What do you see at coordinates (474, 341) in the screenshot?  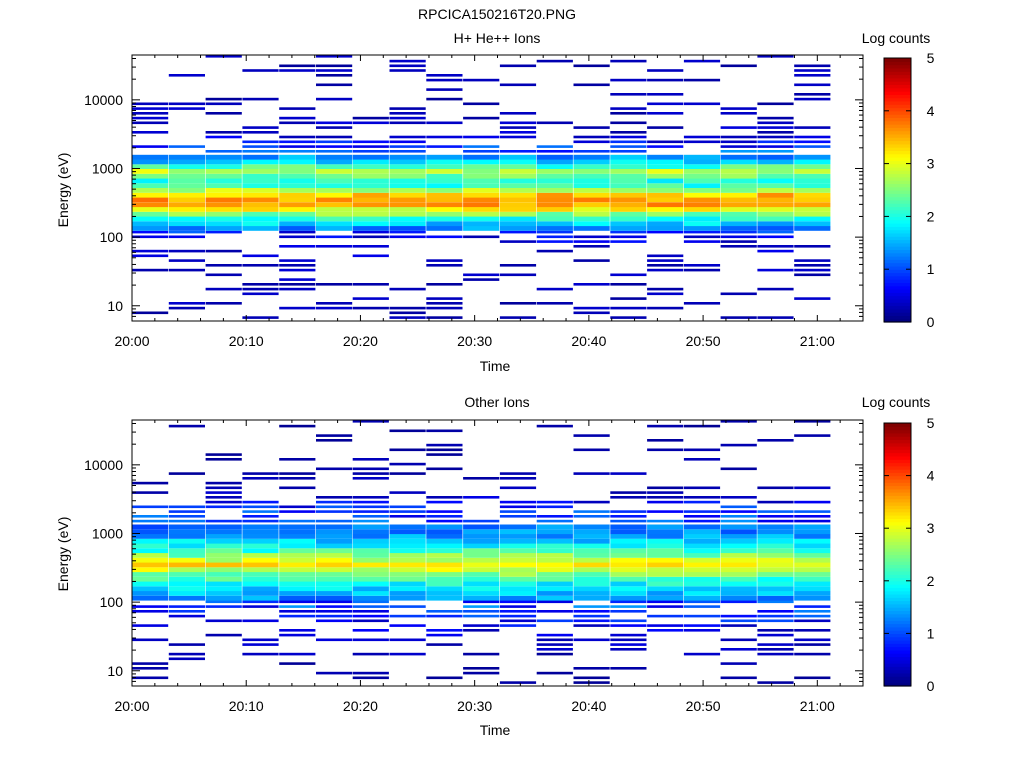 I see `x-tick-label: 20:30` at bounding box center [474, 341].